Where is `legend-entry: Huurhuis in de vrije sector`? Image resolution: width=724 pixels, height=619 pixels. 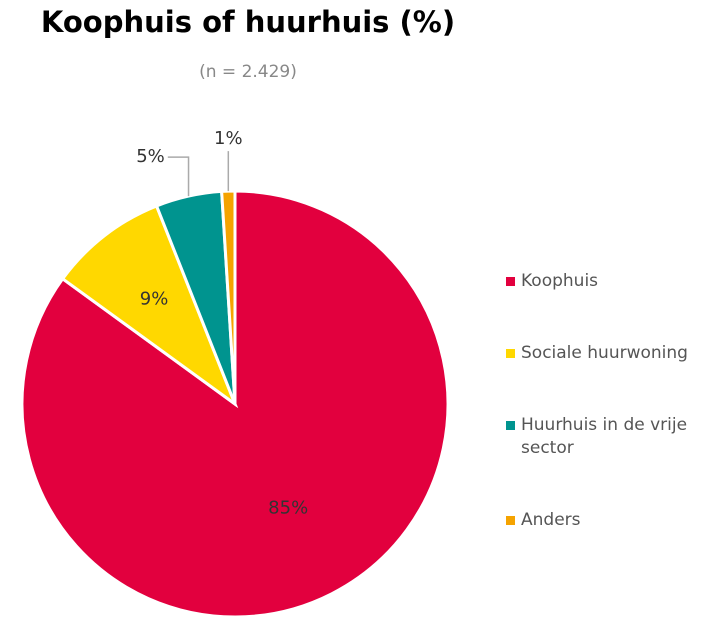
legend-entry: Huurhuis in de vrije sector is located at coordinates (610, 437).